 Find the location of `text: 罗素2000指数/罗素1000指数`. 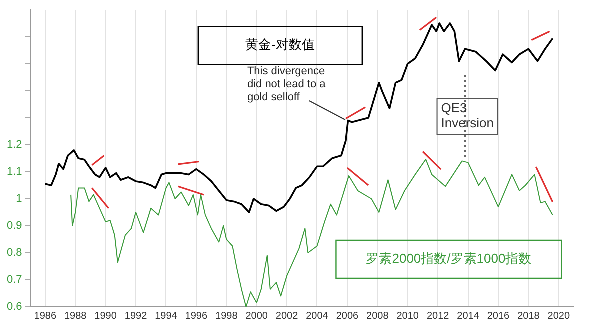

text: 罗素2000指数/罗素1000指数 is located at coordinates (449, 258).